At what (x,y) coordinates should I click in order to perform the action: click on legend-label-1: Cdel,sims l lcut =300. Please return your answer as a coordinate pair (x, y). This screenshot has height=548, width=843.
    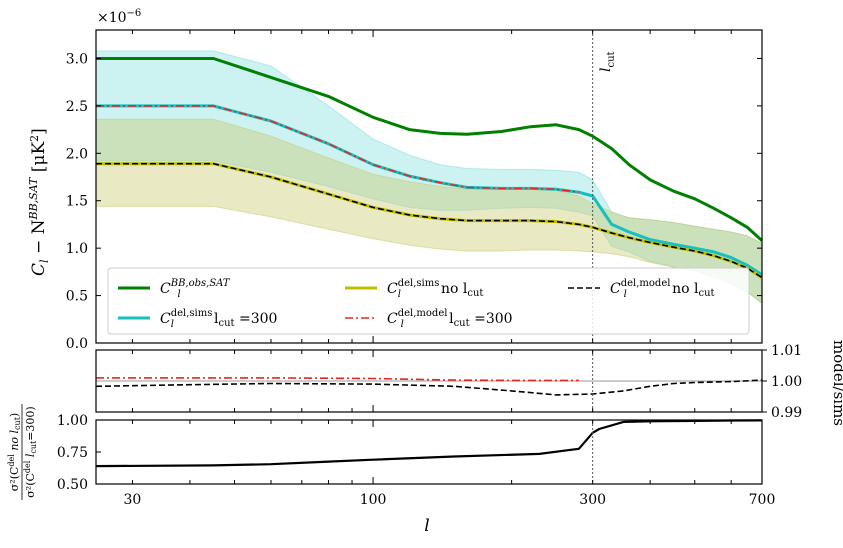
    Looking at the image, I should click on (218, 319).